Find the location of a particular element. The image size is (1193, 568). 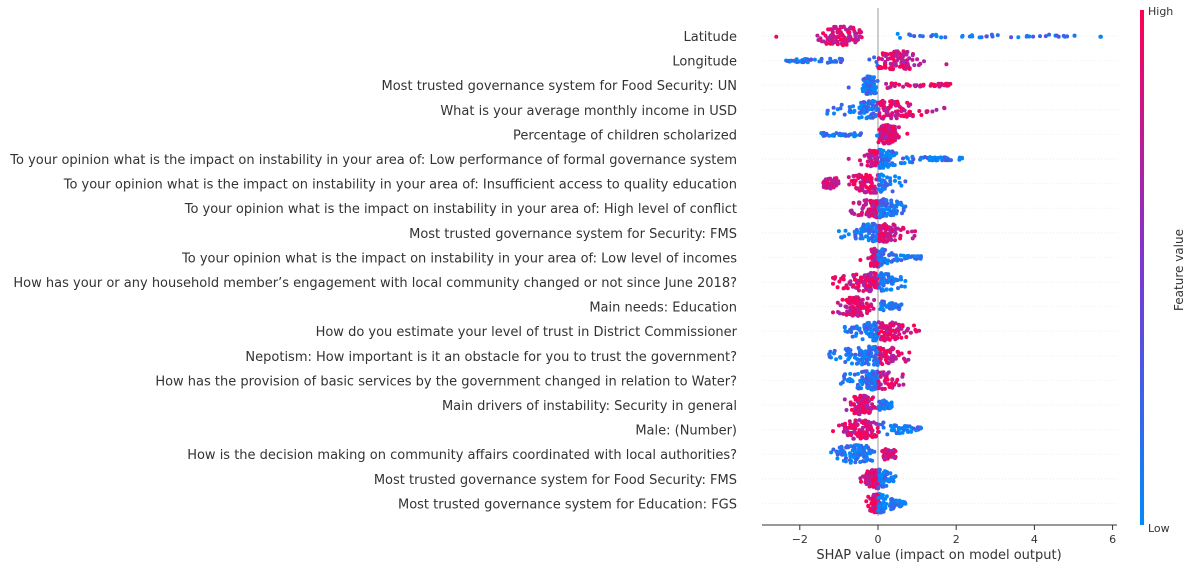

colorbar-low-label: Low is located at coordinates (1159, 528).